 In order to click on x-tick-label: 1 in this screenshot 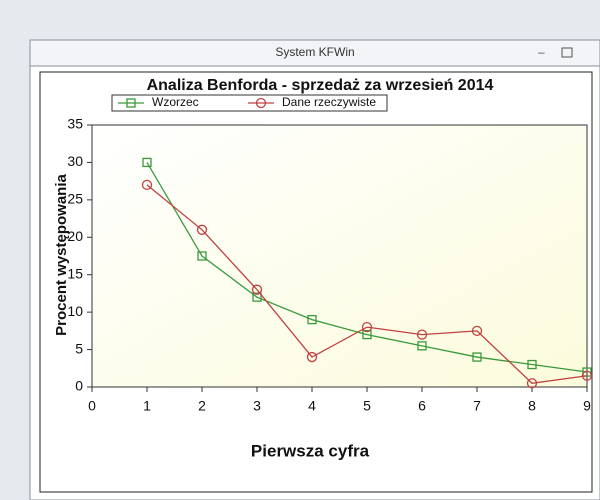, I will do `click(147, 406)`.